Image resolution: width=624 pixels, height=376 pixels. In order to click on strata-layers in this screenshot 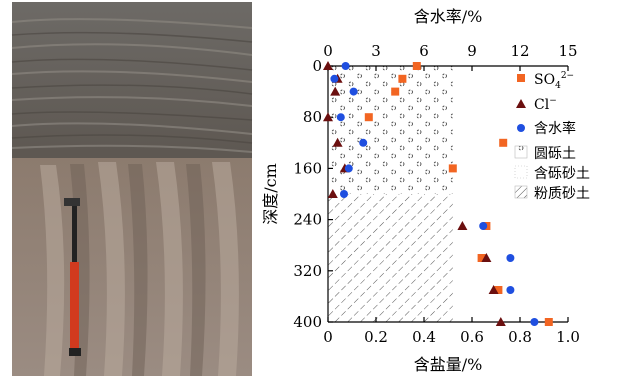, I will do `click(390, 194)`.